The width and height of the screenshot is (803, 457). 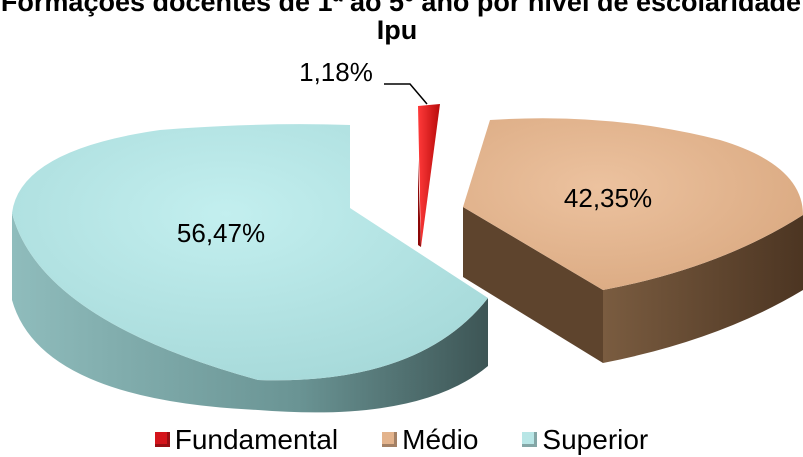 What do you see at coordinates (440, 439) in the screenshot?
I see `legend-label-medio: Médio` at bounding box center [440, 439].